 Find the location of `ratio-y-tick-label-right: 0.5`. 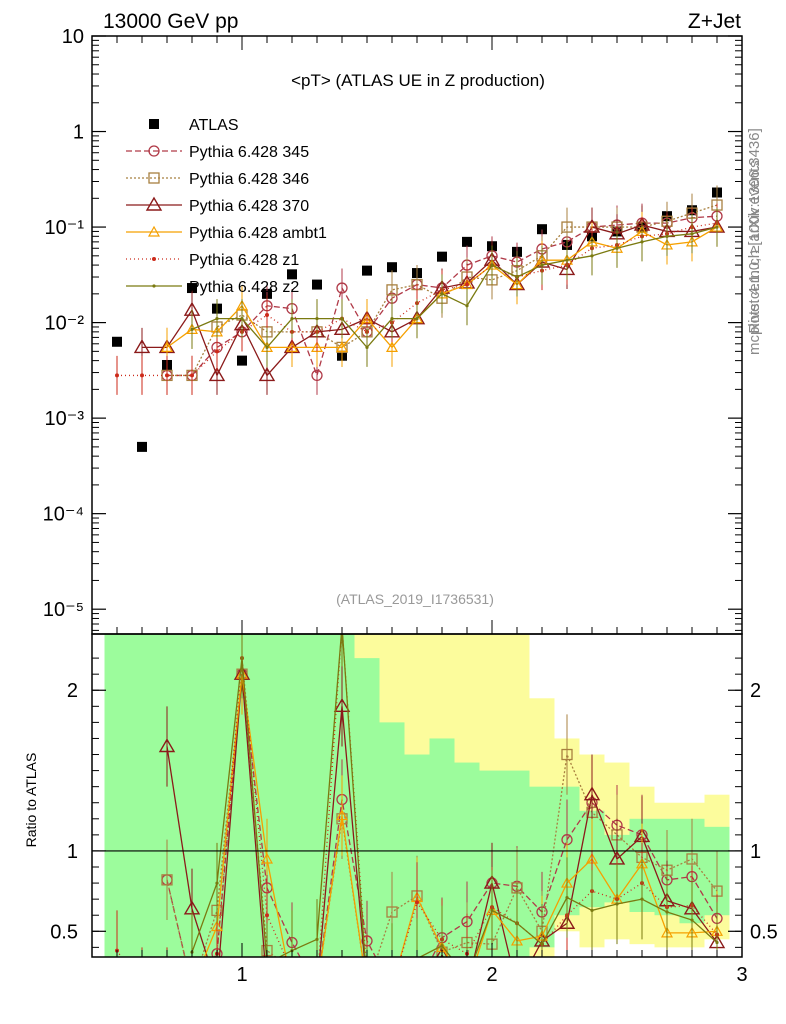

ratio-y-tick-label-right: 0.5 is located at coordinates (764, 932).